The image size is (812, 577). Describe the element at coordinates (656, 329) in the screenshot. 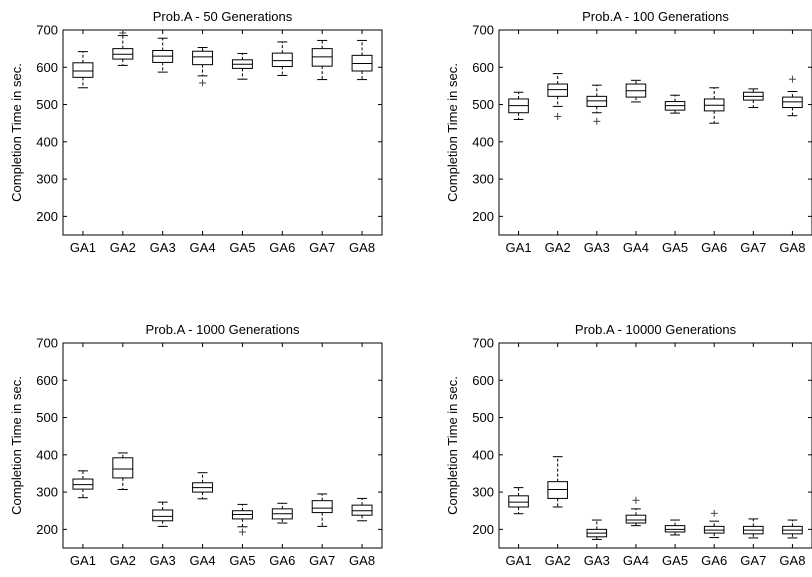

I see `chart-title: Prob.A - 10000 Generations` at that location.